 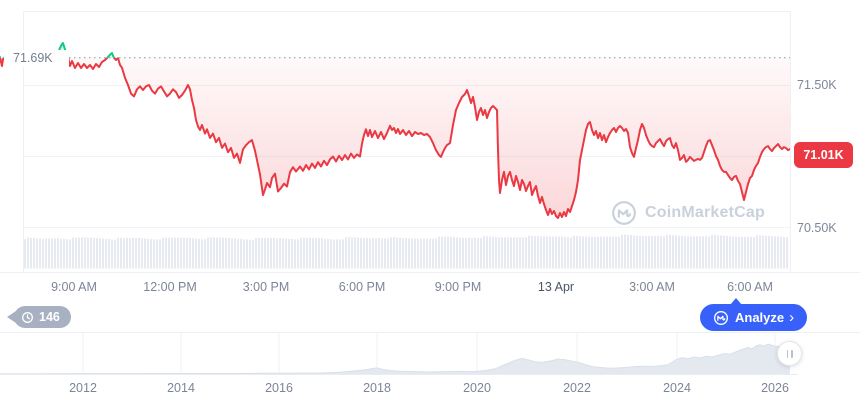 What do you see at coordinates (705, 212) in the screenshot?
I see `watermark-text: CoinMarketCap` at bounding box center [705, 212].